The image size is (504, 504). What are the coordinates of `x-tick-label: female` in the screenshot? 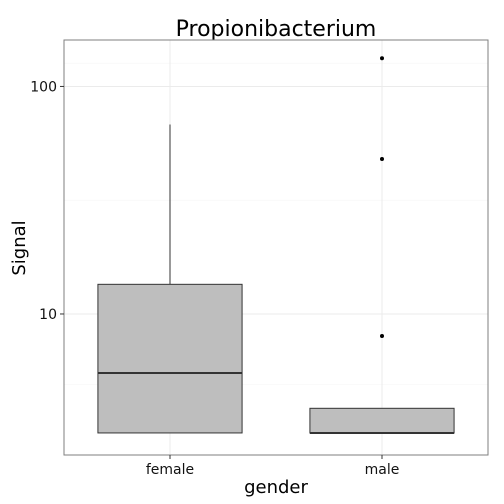 It's located at (170, 470).